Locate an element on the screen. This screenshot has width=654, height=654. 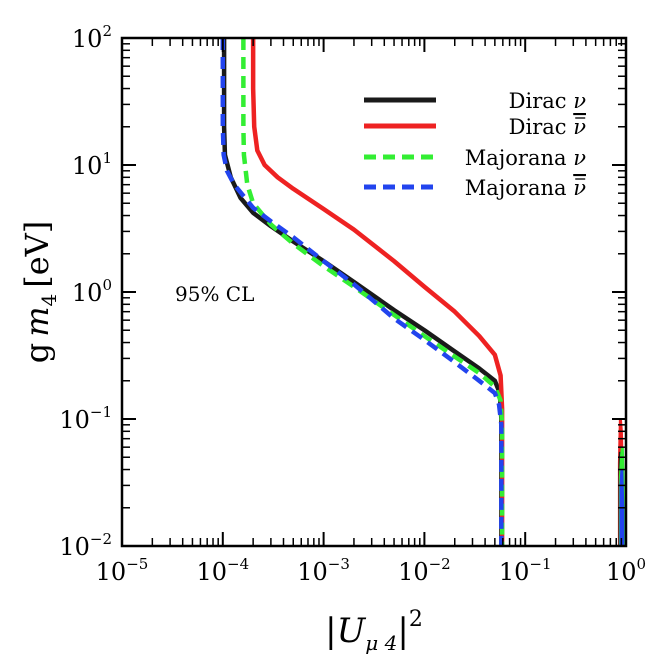
y-tick-label: 10⁻¹ is located at coordinates (85, 418).